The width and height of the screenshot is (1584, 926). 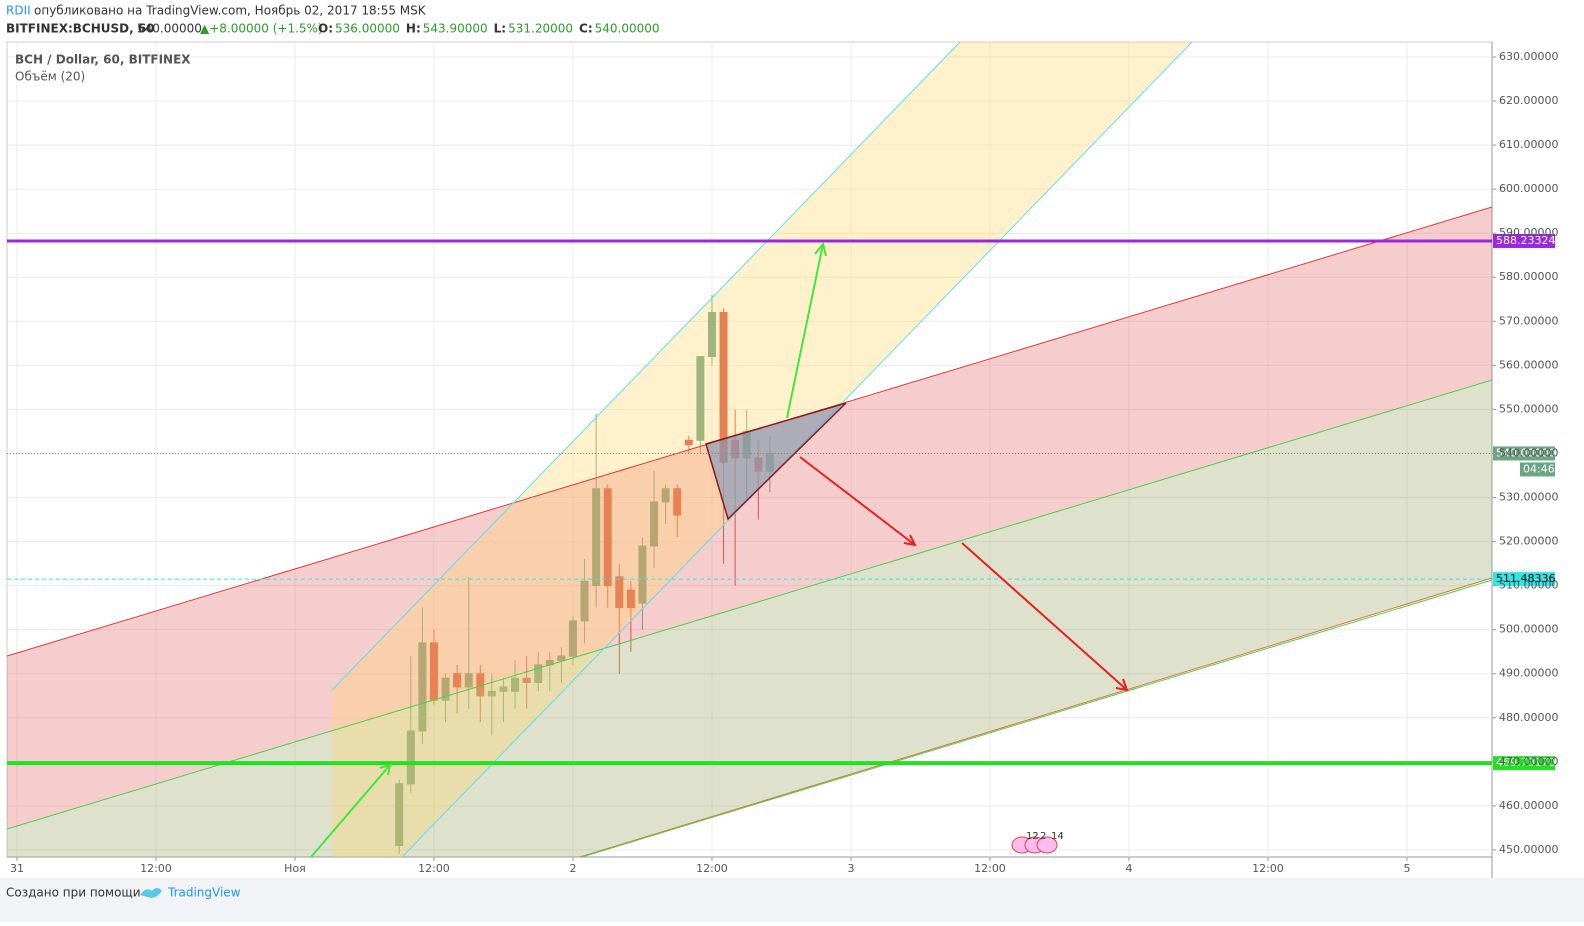 I want to click on y-tick-label: 570.00000, so click(x=1529, y=320).